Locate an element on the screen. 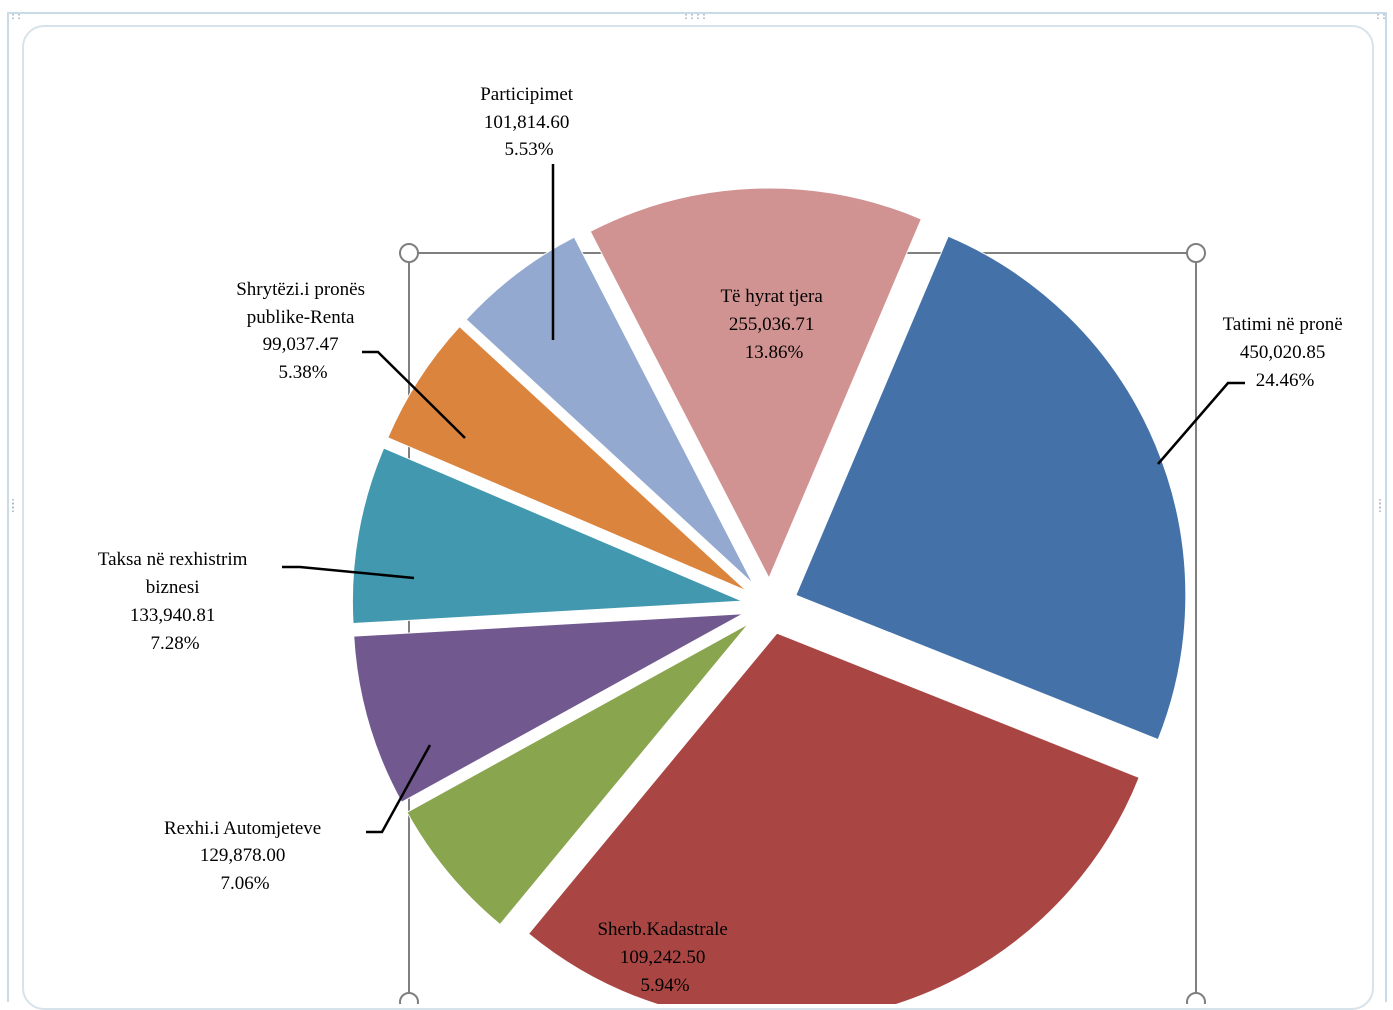  plot-area-handle-top-right is located at coordinates (1196, 253).